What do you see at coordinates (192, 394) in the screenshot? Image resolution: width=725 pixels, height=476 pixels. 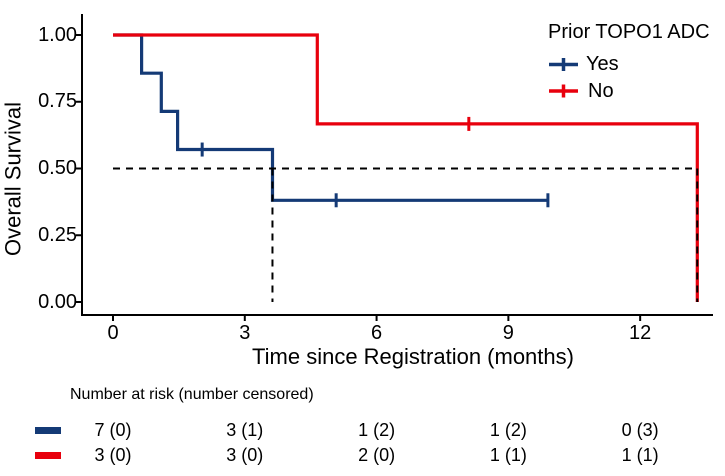 I see `risk-table-title: Number at risk (number censored)` at bounding box center [192, 394].